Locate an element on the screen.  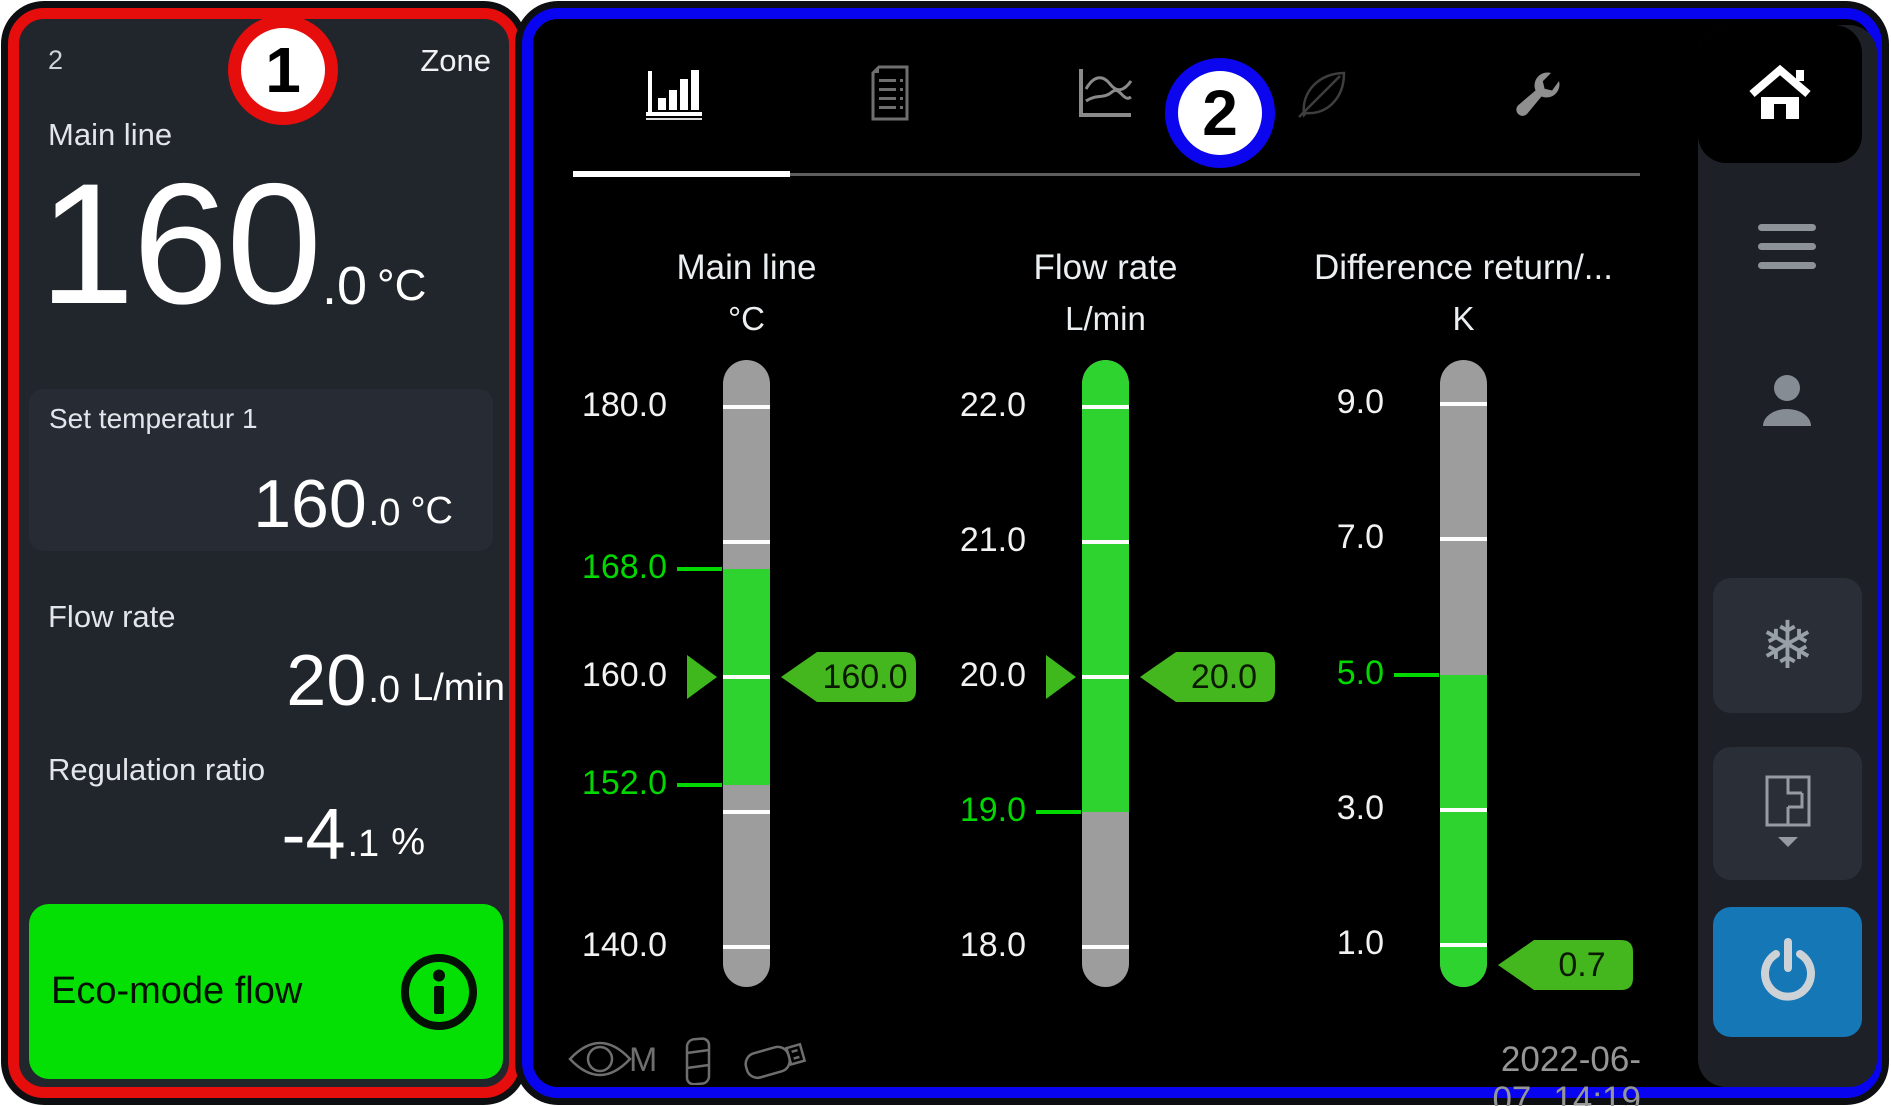
trend-chart-icon is located at coordinates (1106, 95).